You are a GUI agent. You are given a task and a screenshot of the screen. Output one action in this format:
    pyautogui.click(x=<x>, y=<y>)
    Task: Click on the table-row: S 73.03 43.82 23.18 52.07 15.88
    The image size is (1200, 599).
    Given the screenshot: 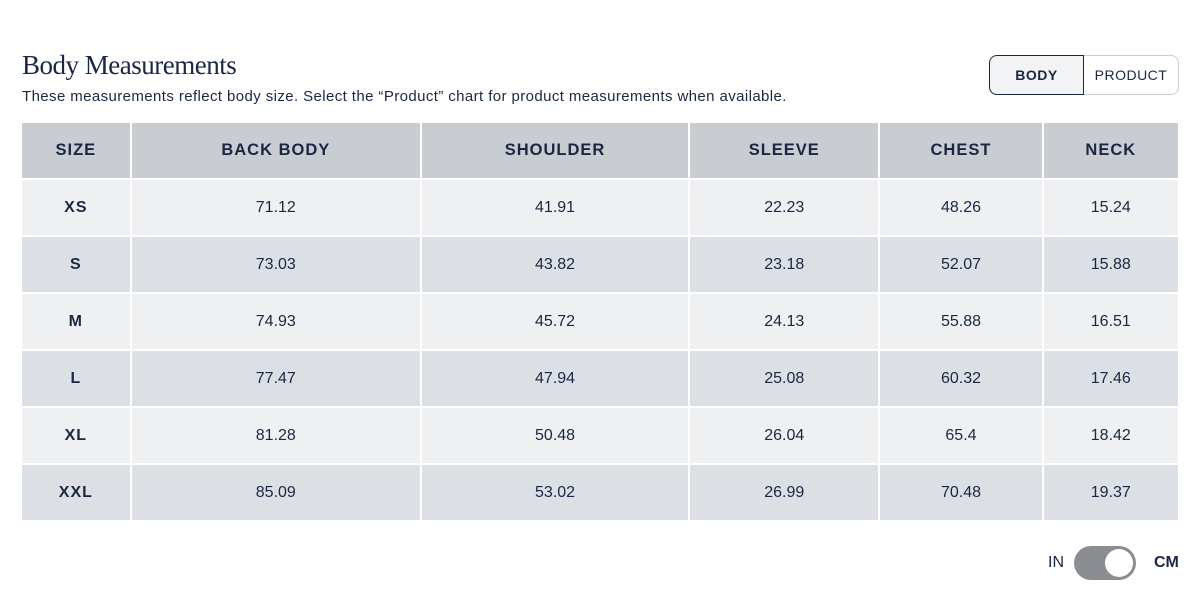 What is the action you would take?
    pyautogui.click(x=600, y=264)
    